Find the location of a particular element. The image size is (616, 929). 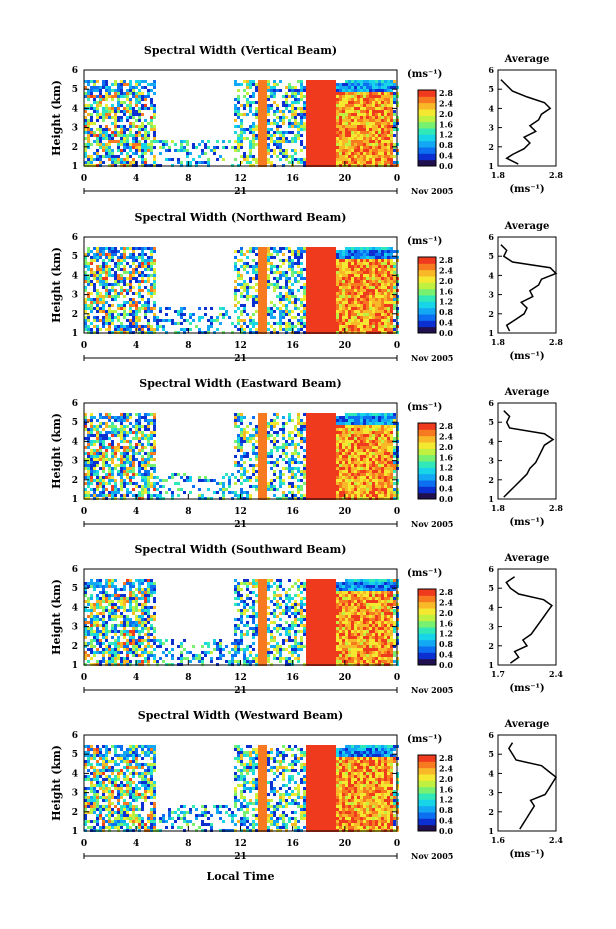

date-label: 21 is located at coordinates (240, 359).